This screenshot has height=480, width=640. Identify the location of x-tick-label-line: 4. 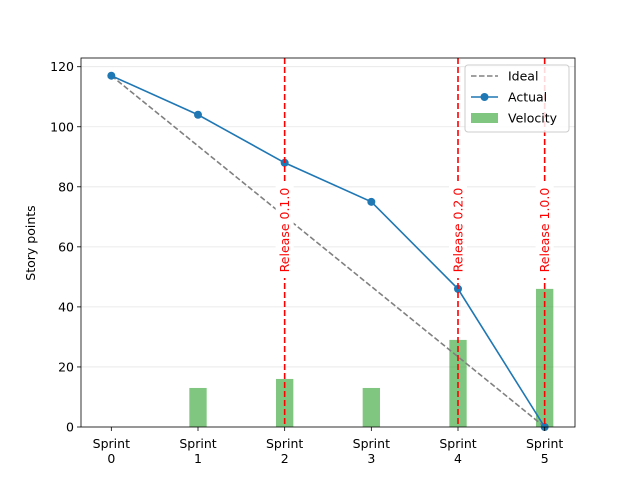
(458, 458).